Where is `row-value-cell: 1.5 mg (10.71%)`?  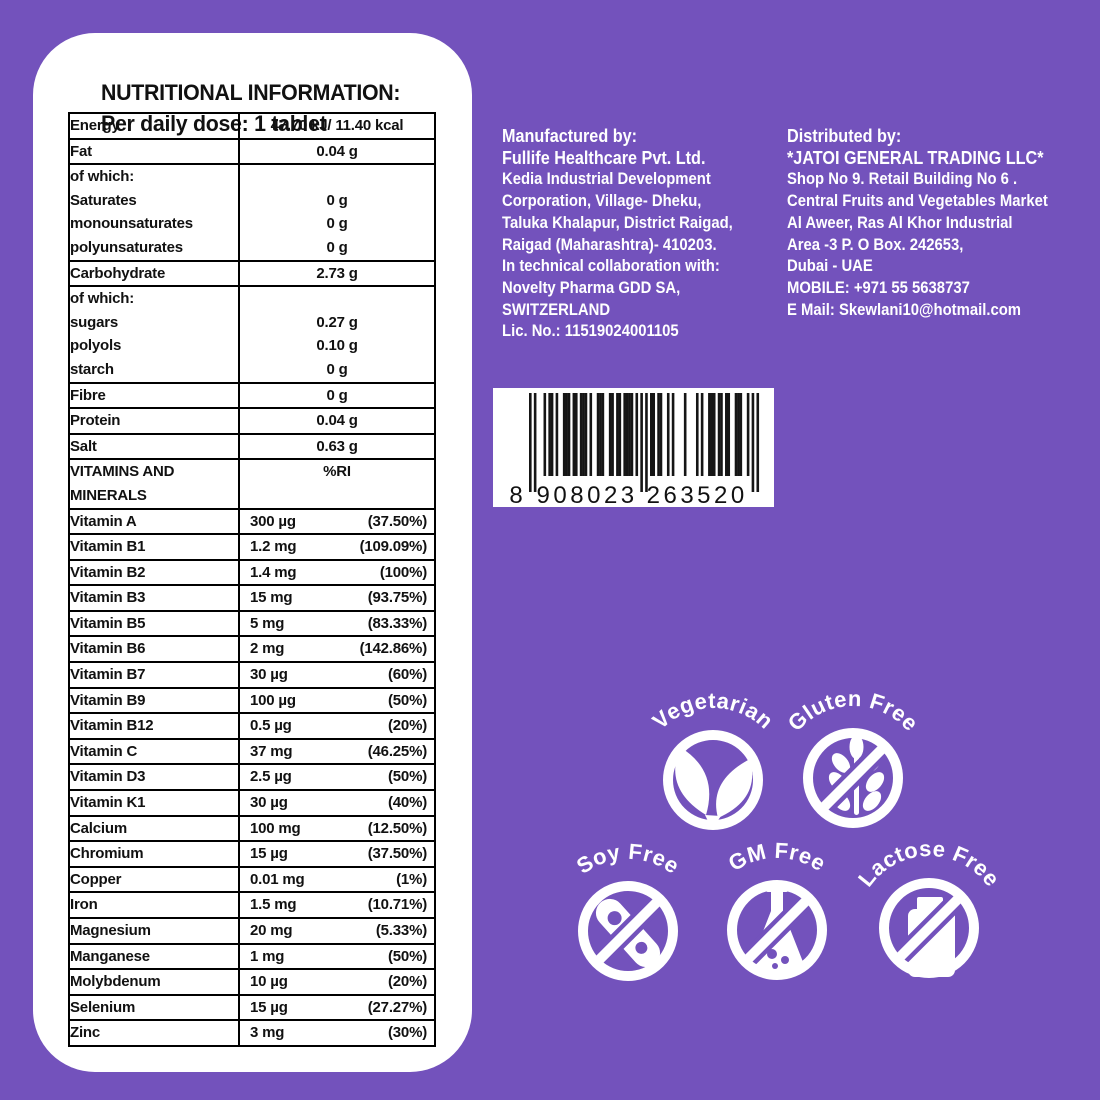
row-value-cell: 1.5 mg (10.71%) is located at coordinates (337, 905).